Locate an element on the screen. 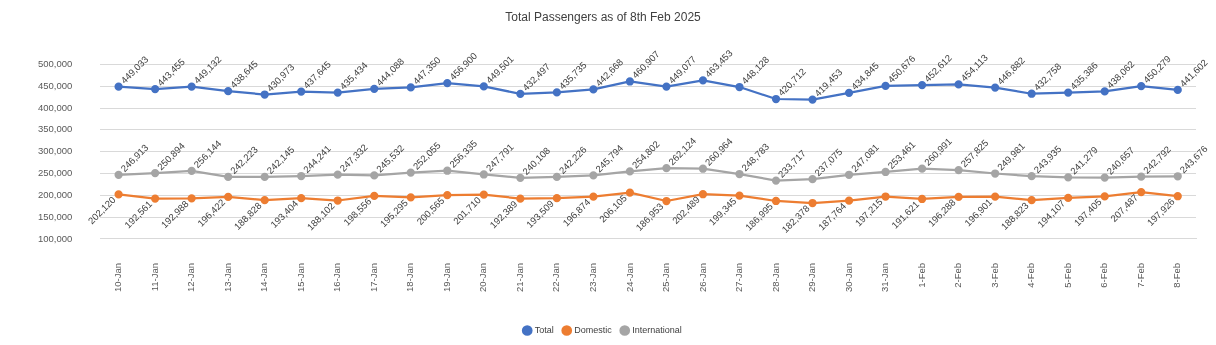 The height and width of the screenshot is (345, 1216). y-tick-label: 450,000 is located at coordinates (55, 85).